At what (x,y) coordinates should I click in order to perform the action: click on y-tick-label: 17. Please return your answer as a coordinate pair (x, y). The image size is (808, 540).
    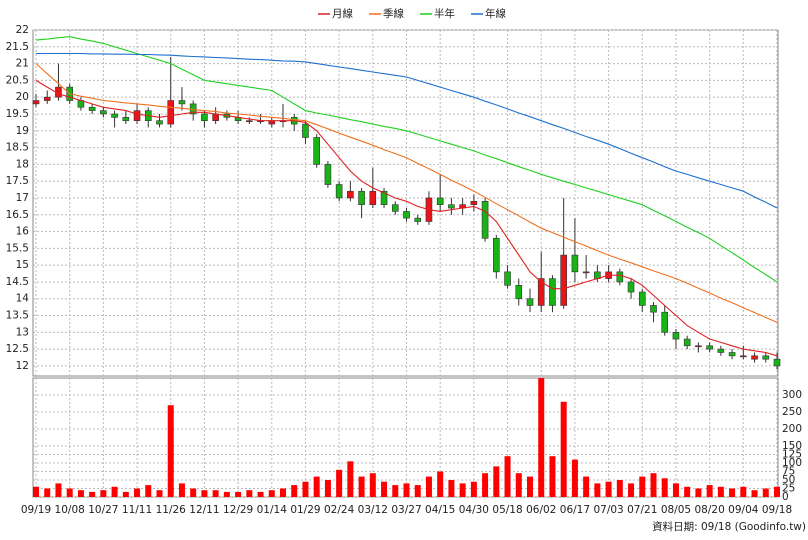
    Looking at the image, I should click on (22, 198).